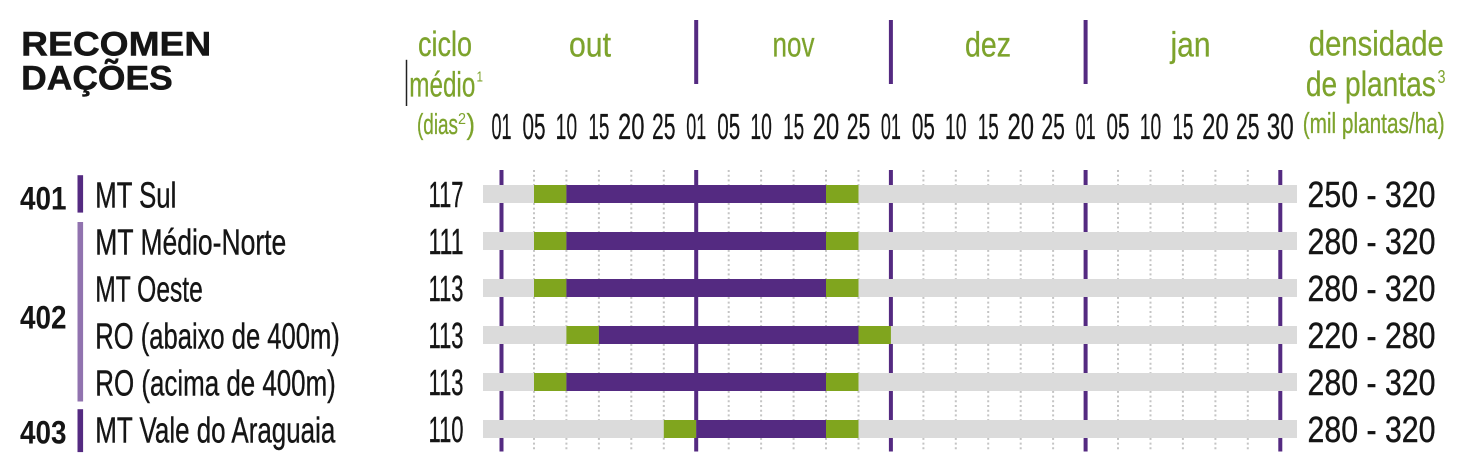 Image resolution: width=1468 pixels, height=466 pixels. What do you see at coordinates (446, 194) in the screenshot?
I see `svg-text: 117` at bounding box center [446, 194].